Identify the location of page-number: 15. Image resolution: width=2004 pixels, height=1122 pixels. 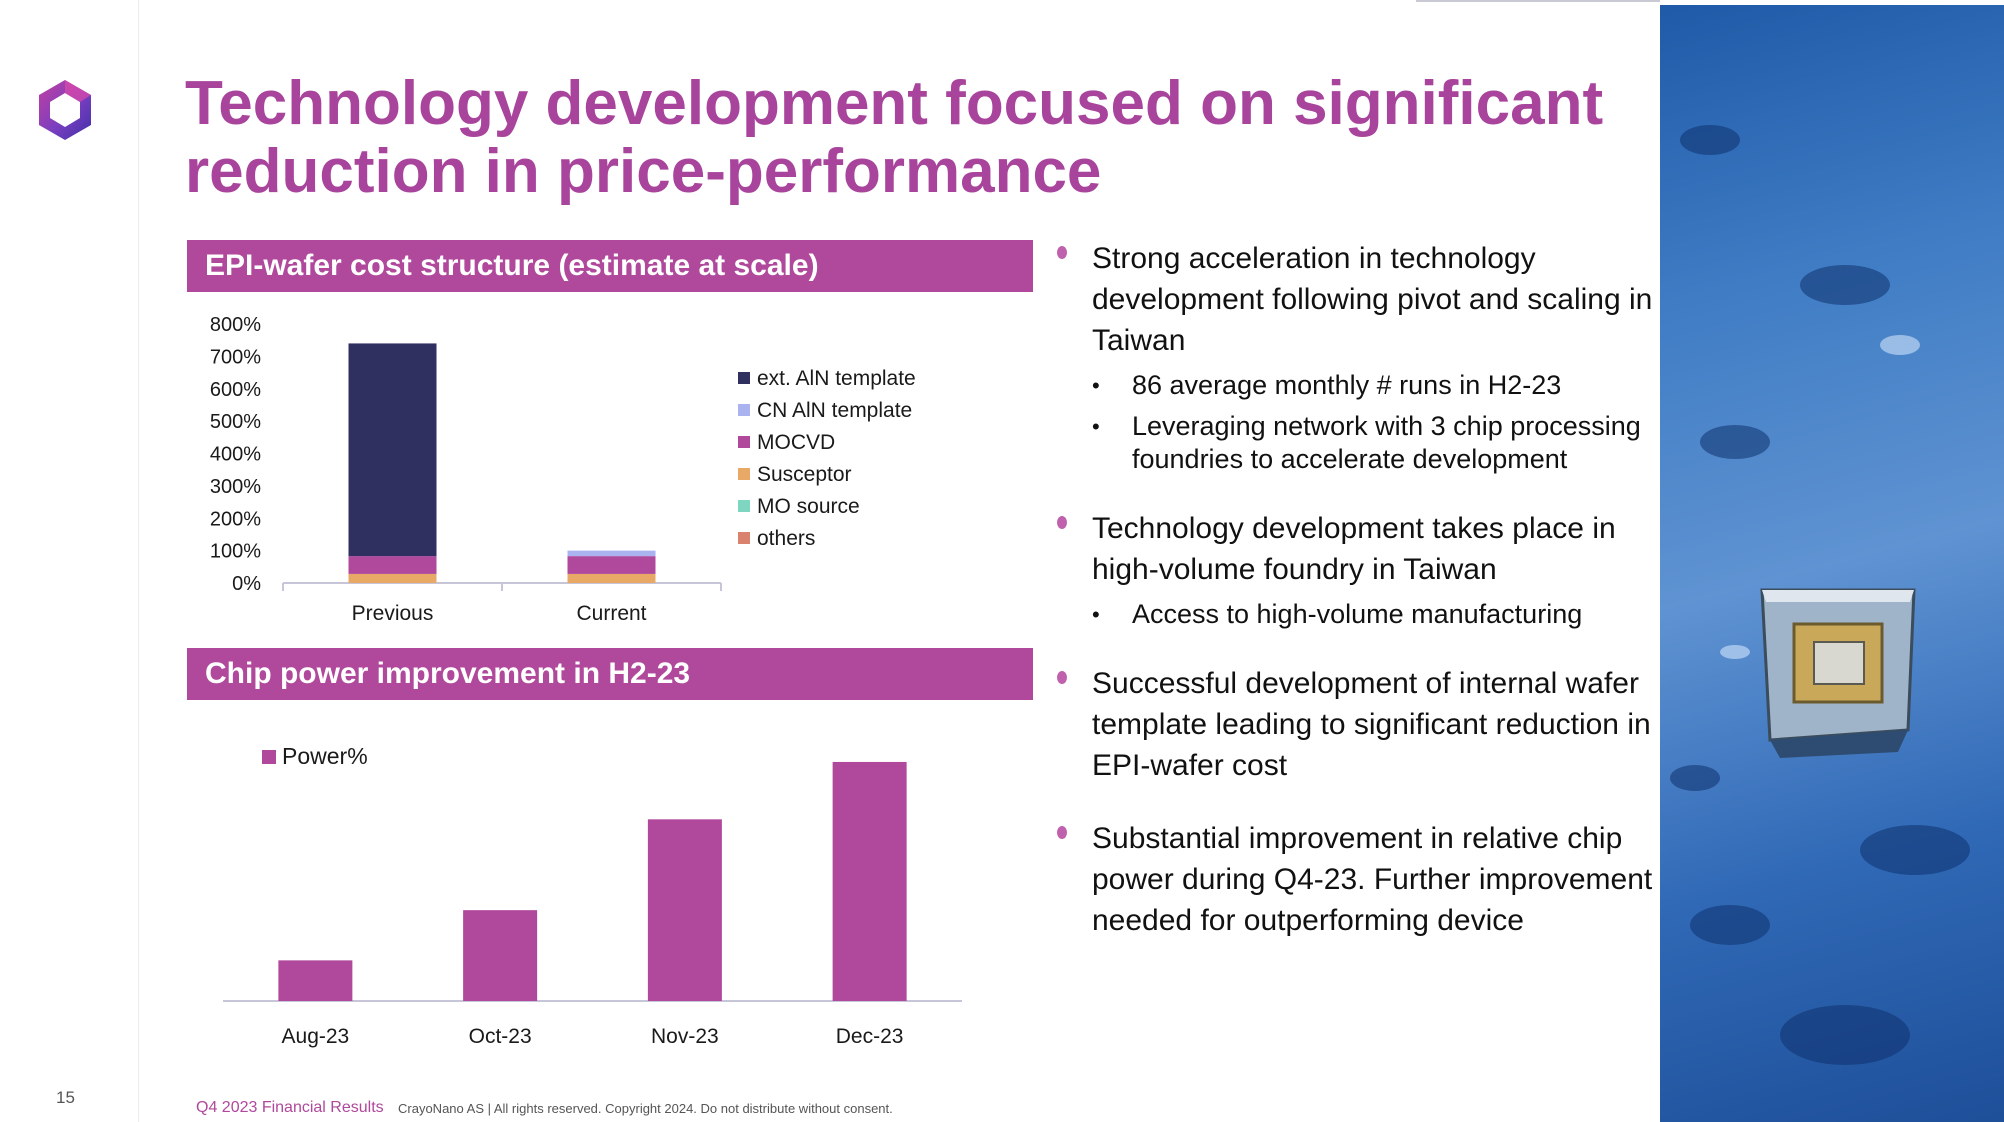
(65, 1097).